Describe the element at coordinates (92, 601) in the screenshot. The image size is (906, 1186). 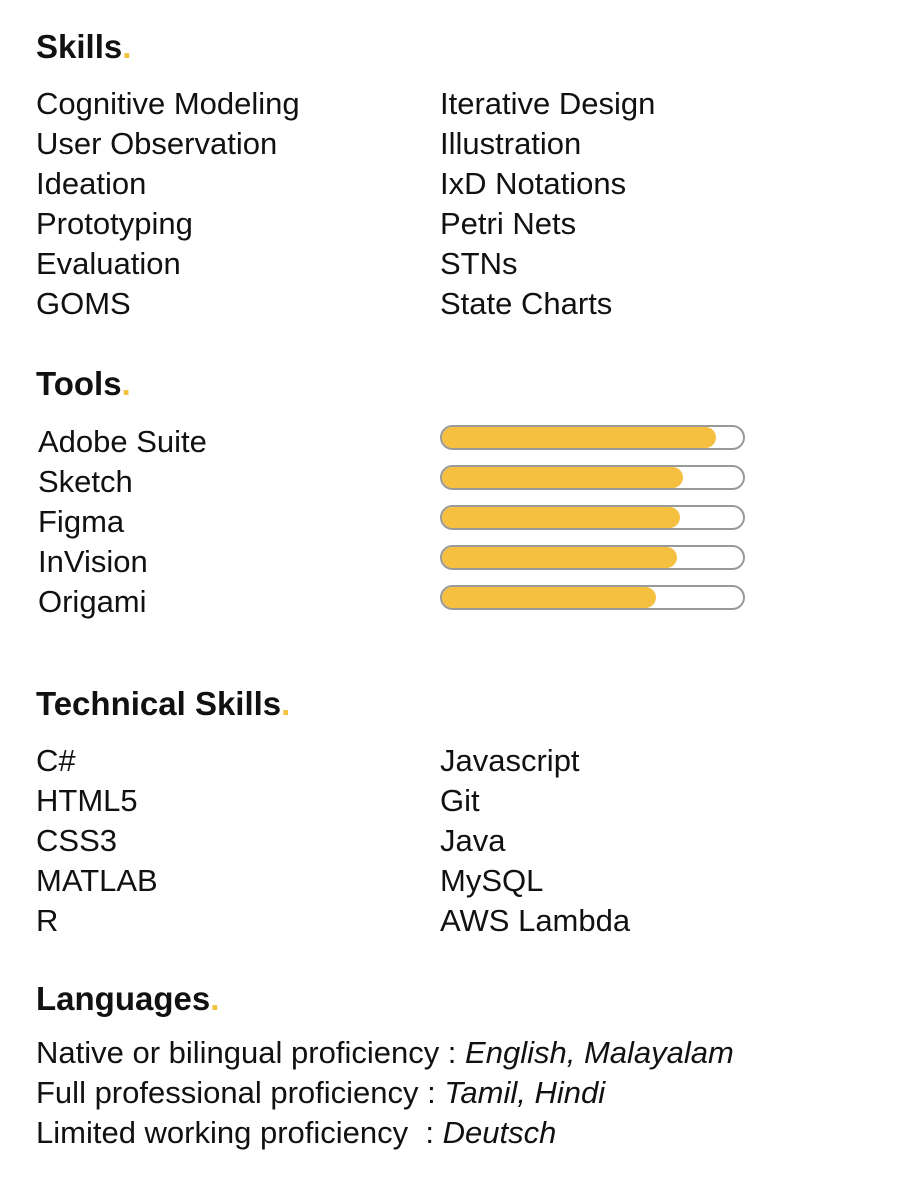
I see `tool-name: Origami` at that location.